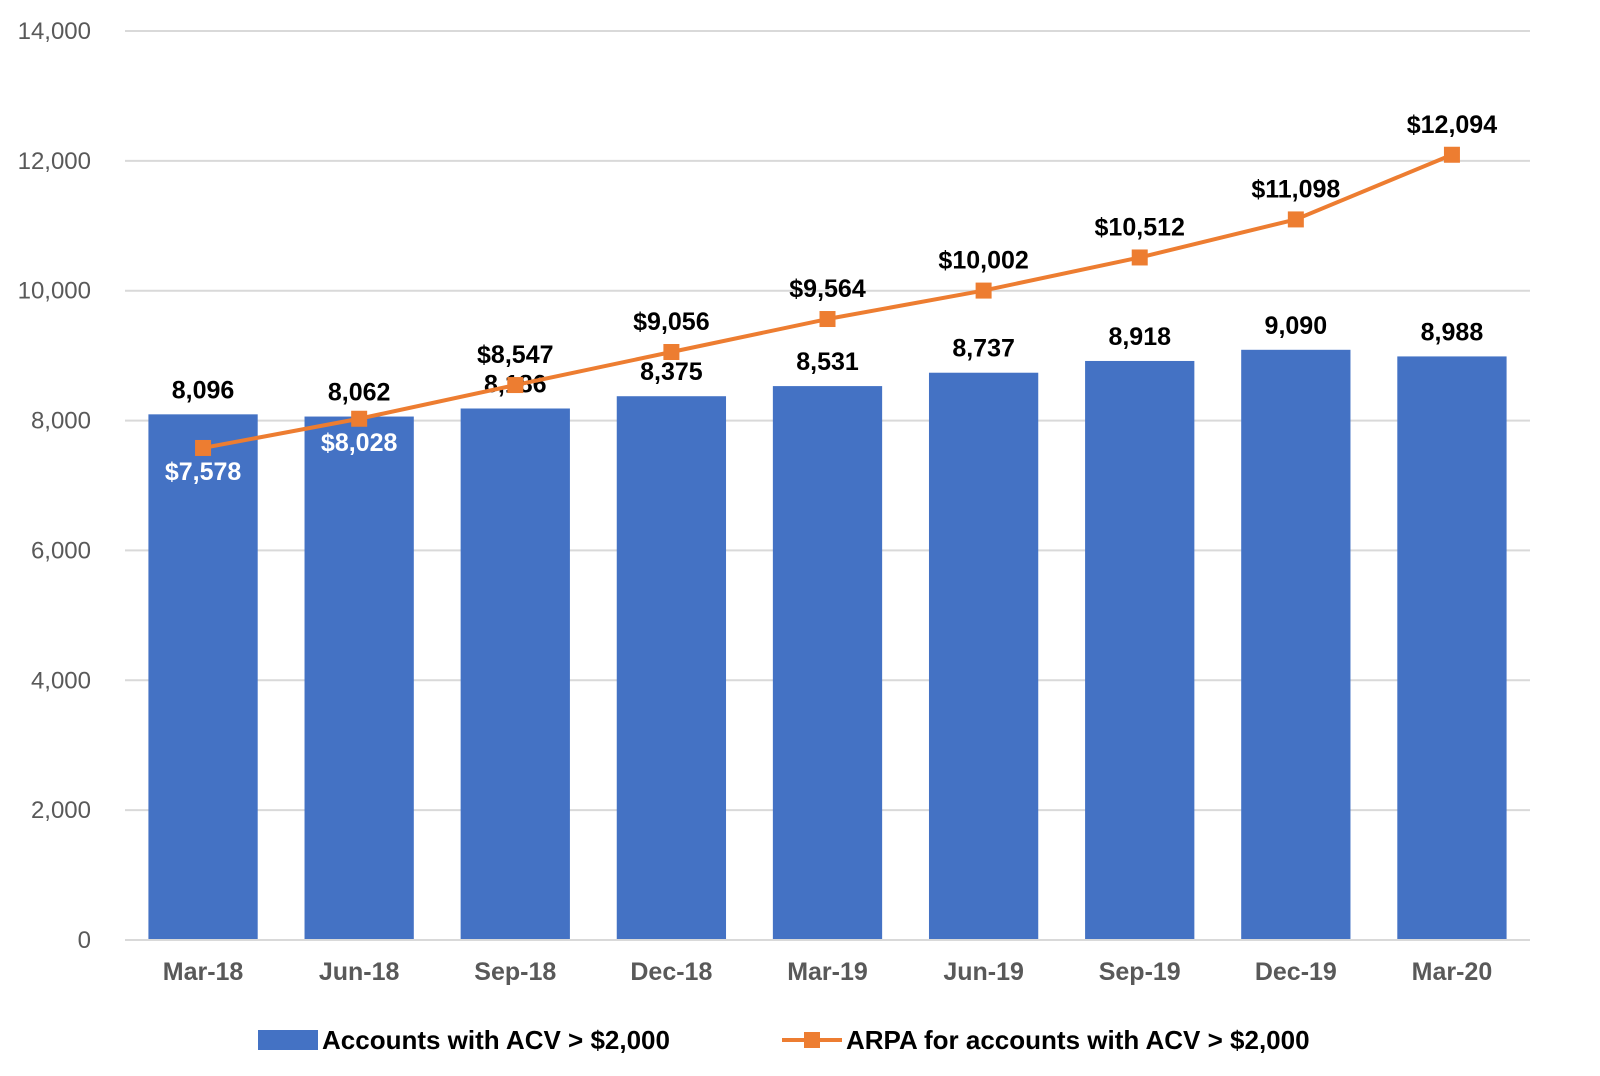 This screenshot has height=1076, width=1600. Describe the element at coordinates (61, 550) in the screenshot. I see `y-tick-label: 6,000` at that location.